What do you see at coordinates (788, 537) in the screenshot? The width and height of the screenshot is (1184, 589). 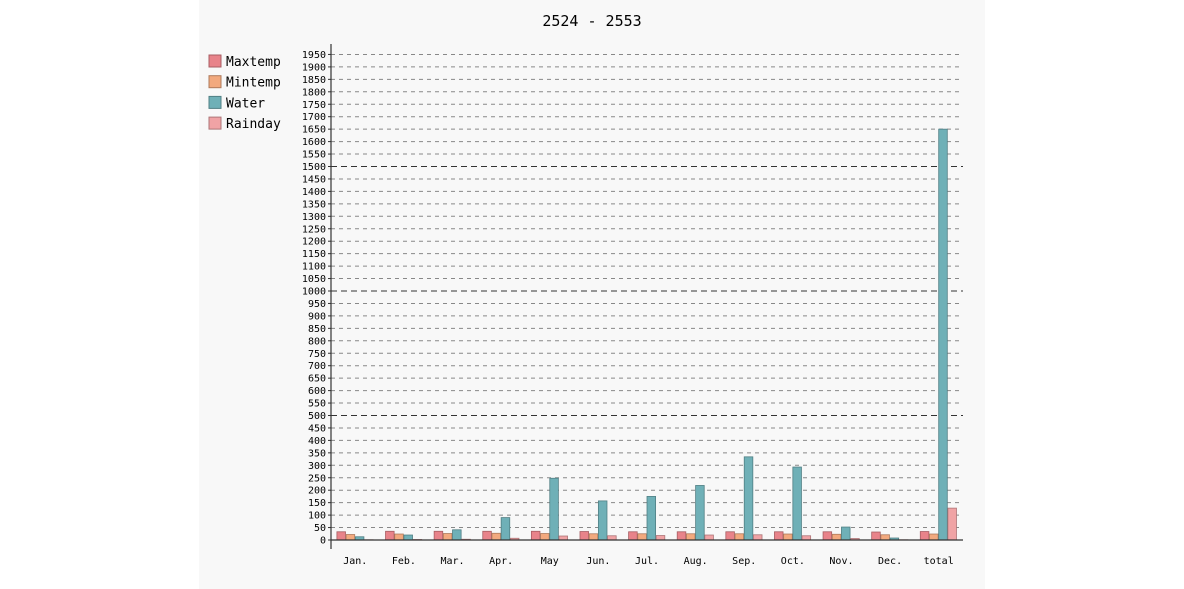 I see `bar-mintemp-oct` at bounding box center [788, 537].